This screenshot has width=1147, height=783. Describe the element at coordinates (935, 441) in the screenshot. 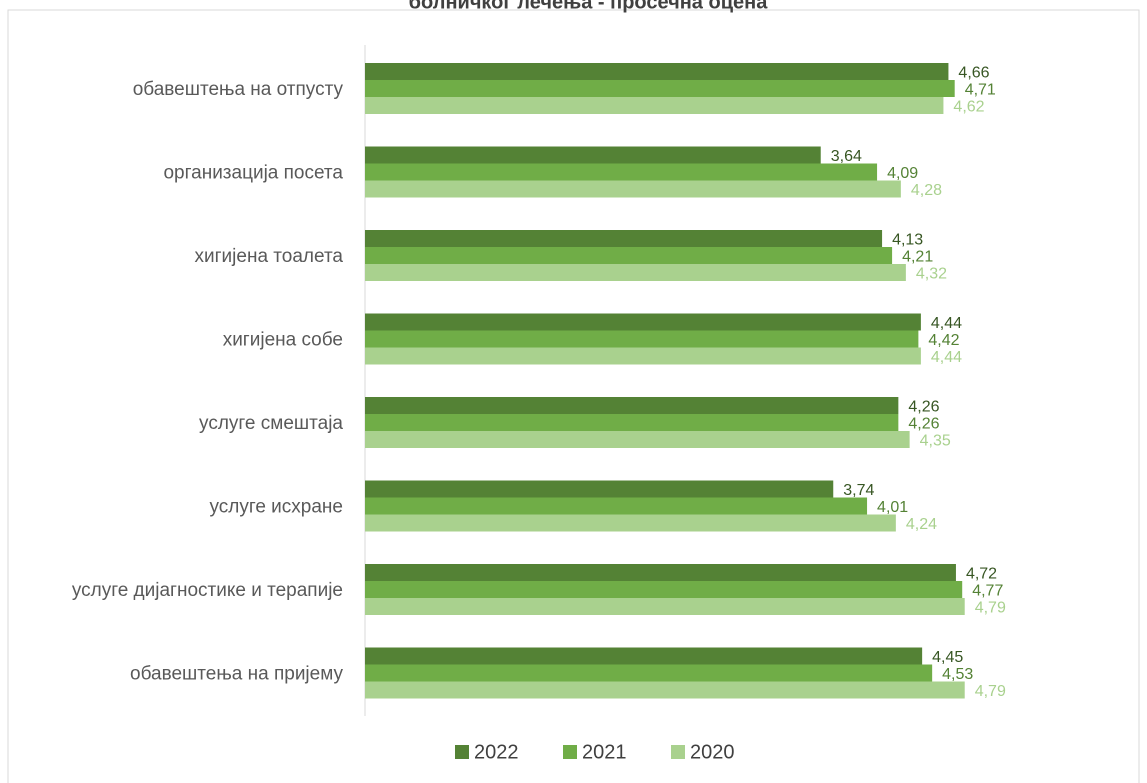

I see `value-label: 4,35` at that location.